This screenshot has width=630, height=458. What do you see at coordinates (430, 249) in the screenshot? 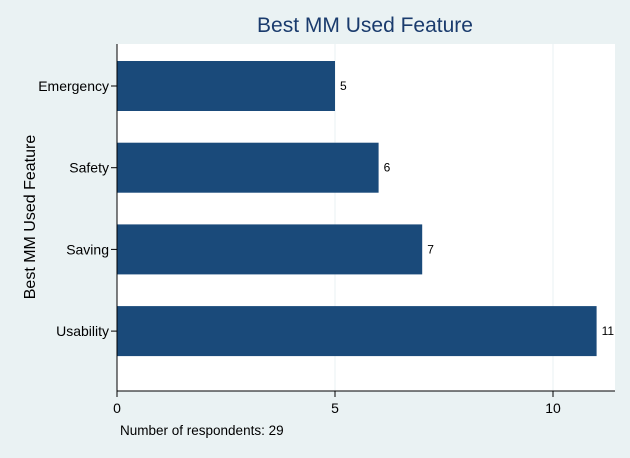
I see `bar-value-label: 7` at bounding box center [430, 249].